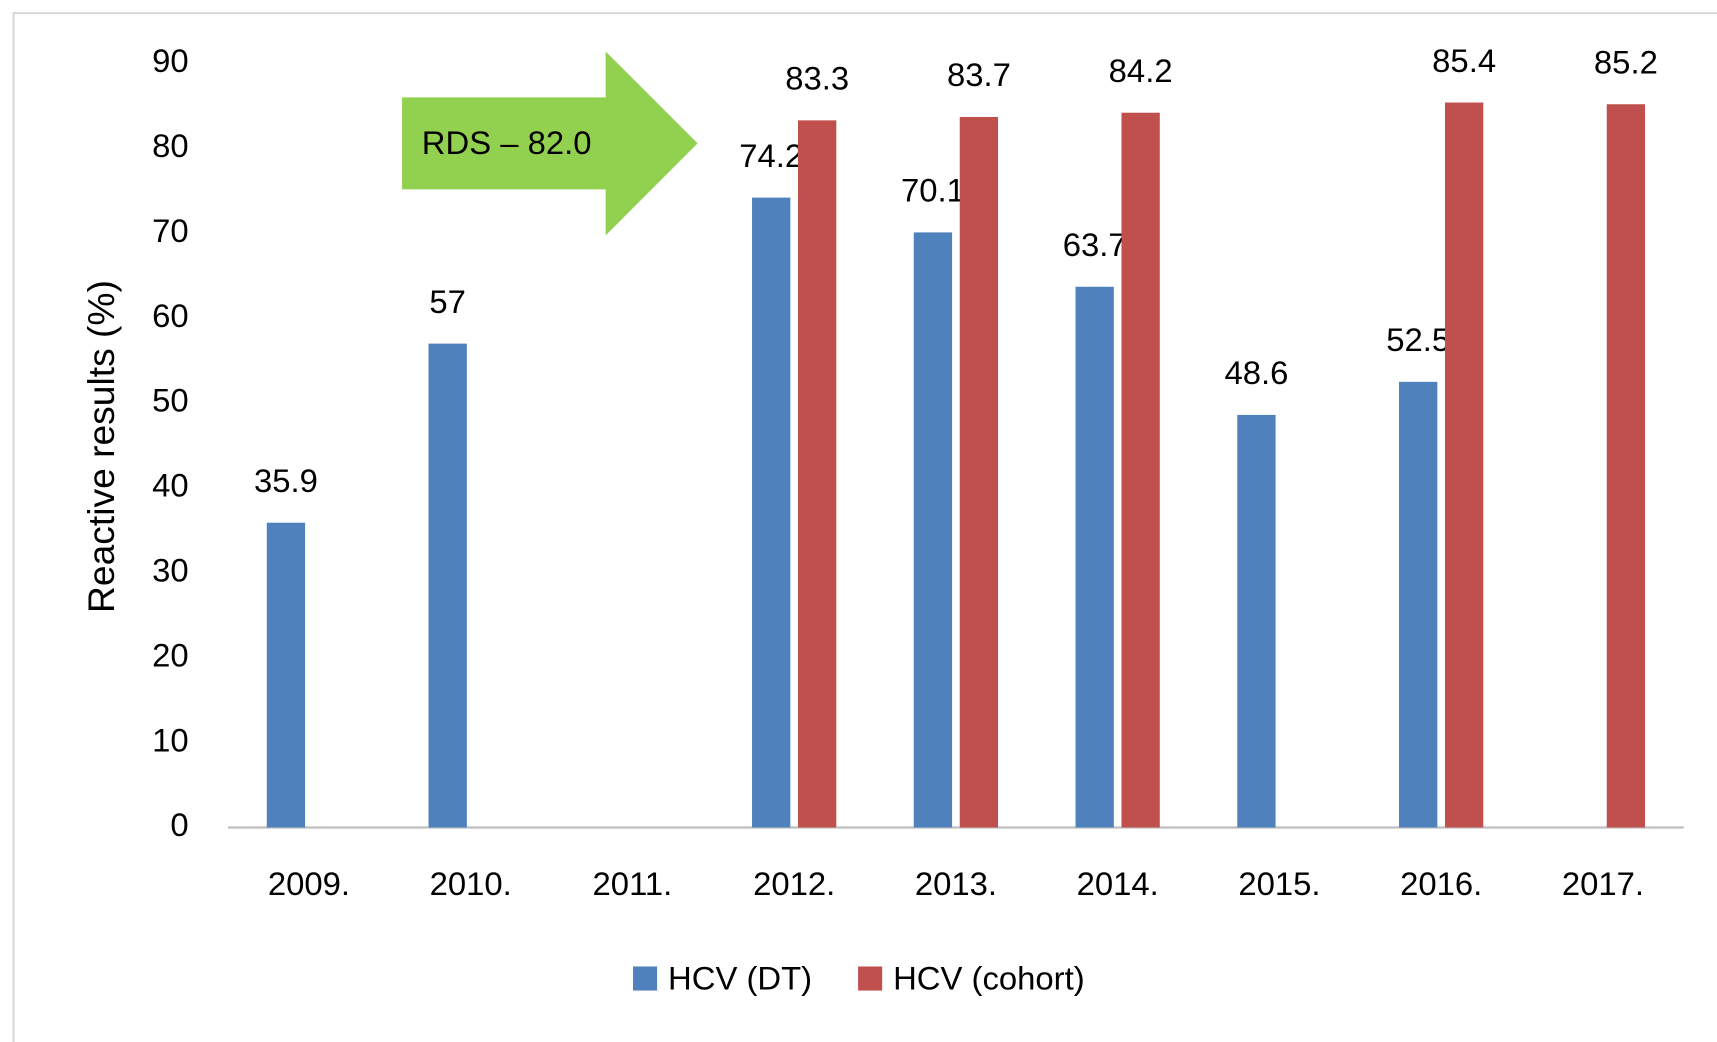 The image size is (1717, 1042). I want to click on y-tick-label: 70, so click(170, 230).